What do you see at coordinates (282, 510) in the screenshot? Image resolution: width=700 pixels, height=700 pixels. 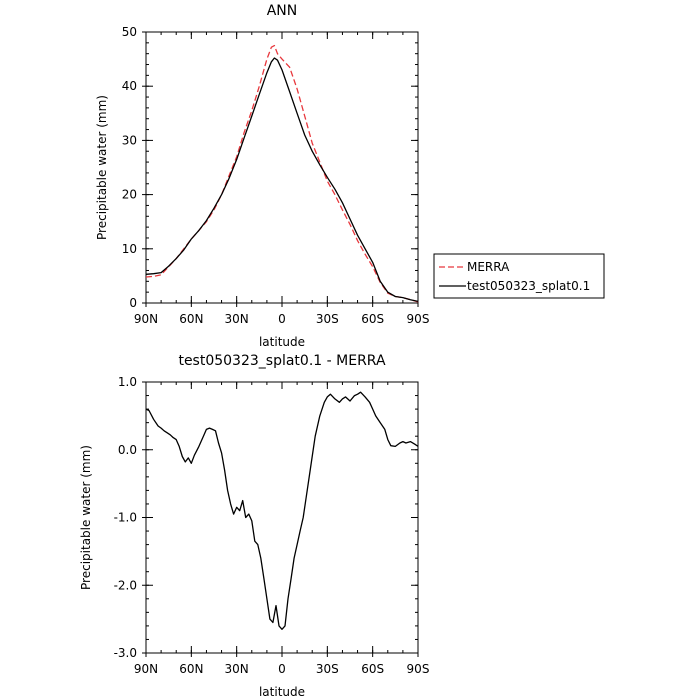 I see `series-line-difference` at bounding box center [282, 510].